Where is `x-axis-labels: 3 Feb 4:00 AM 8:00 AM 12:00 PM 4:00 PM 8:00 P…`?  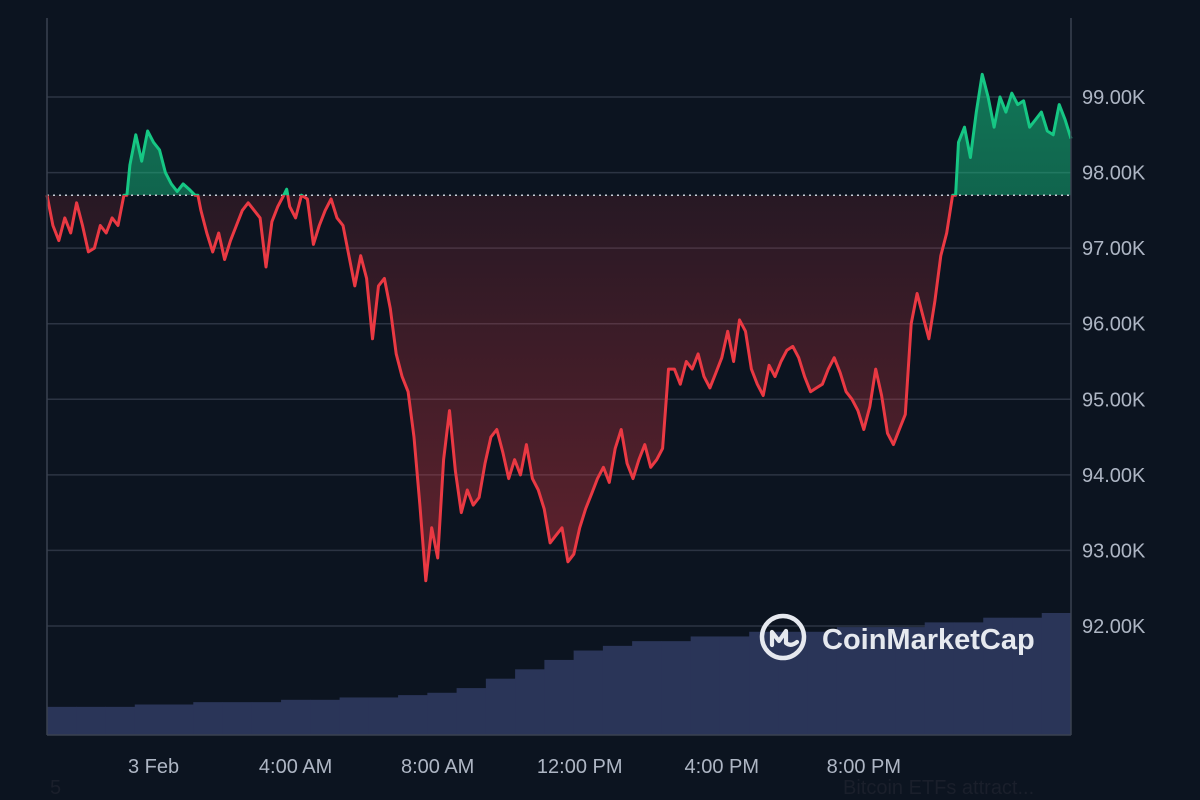
x-axis-labels: 3 Feb 4:00 AM 8:00 AM 12:00 PM 4:00 PM 8:00 P… is located at coordinates (514, 767).